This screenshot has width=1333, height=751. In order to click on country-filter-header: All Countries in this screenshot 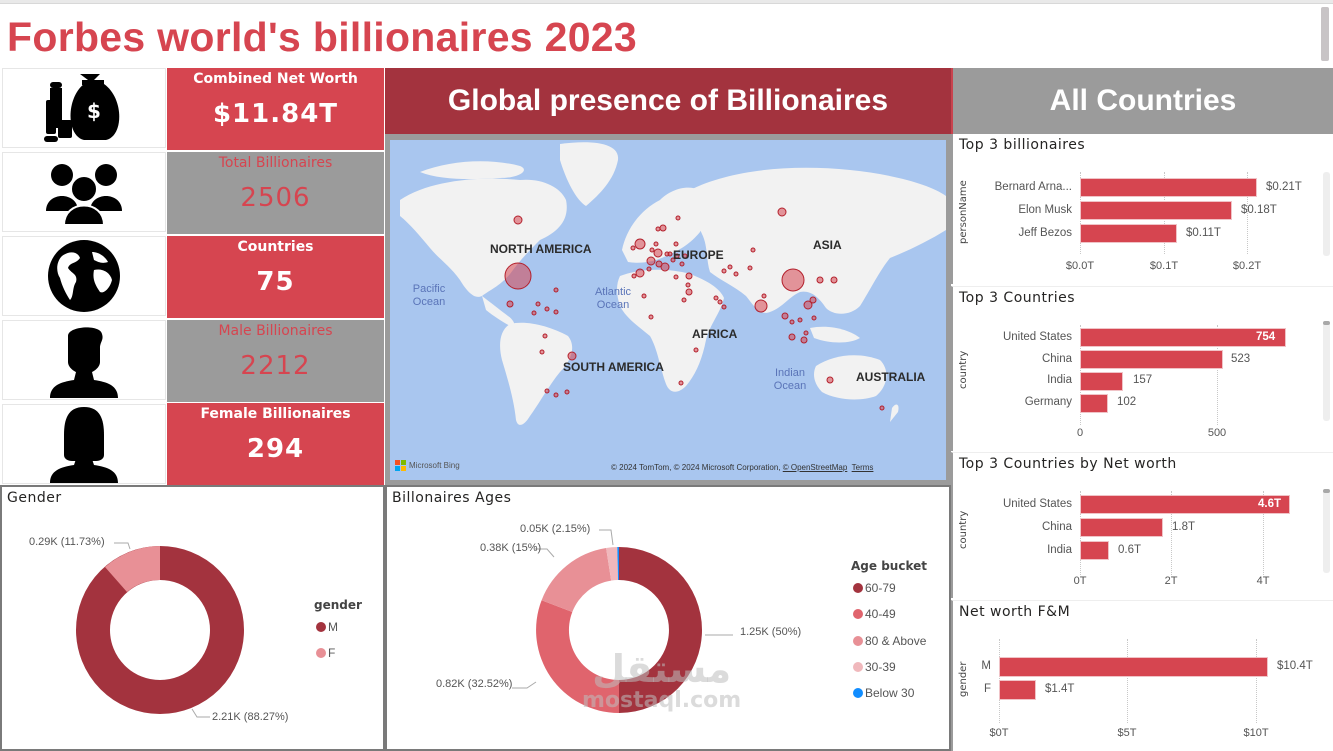, I will do `click(1142, 101)`.